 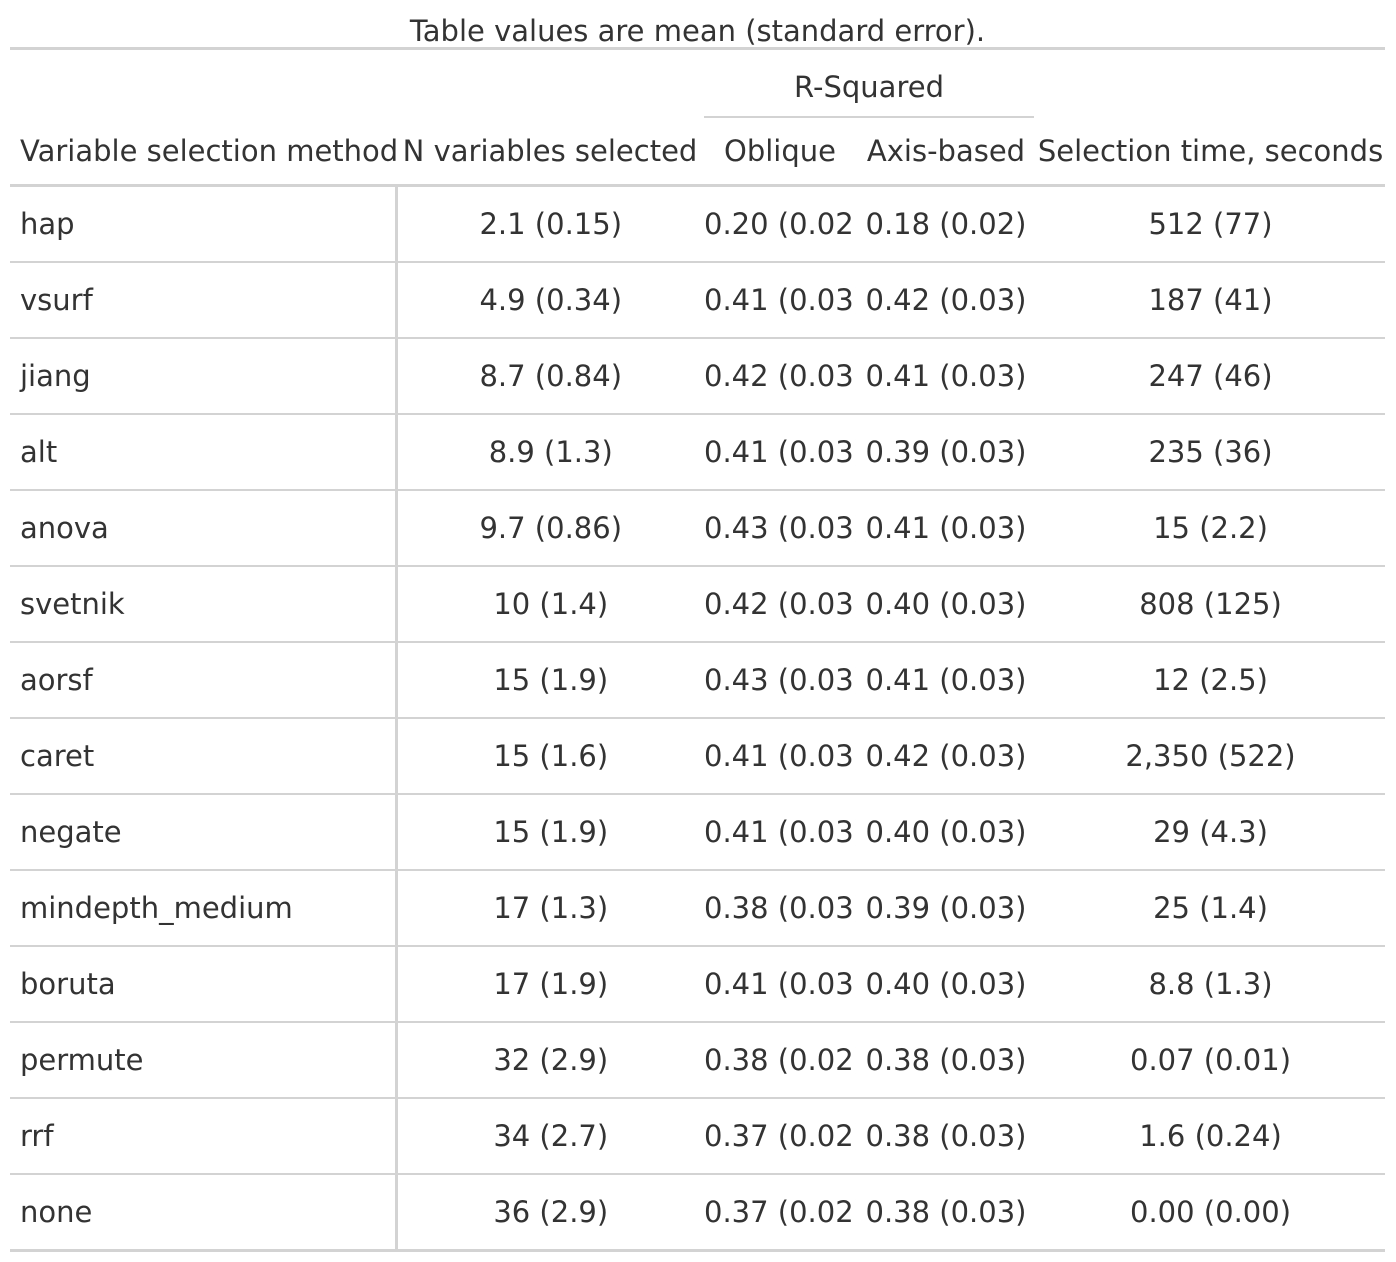 What do you see at coordinates (204, 224) in the screenshot?
I see `method-cell: hap` at bounding box center [204, 224].